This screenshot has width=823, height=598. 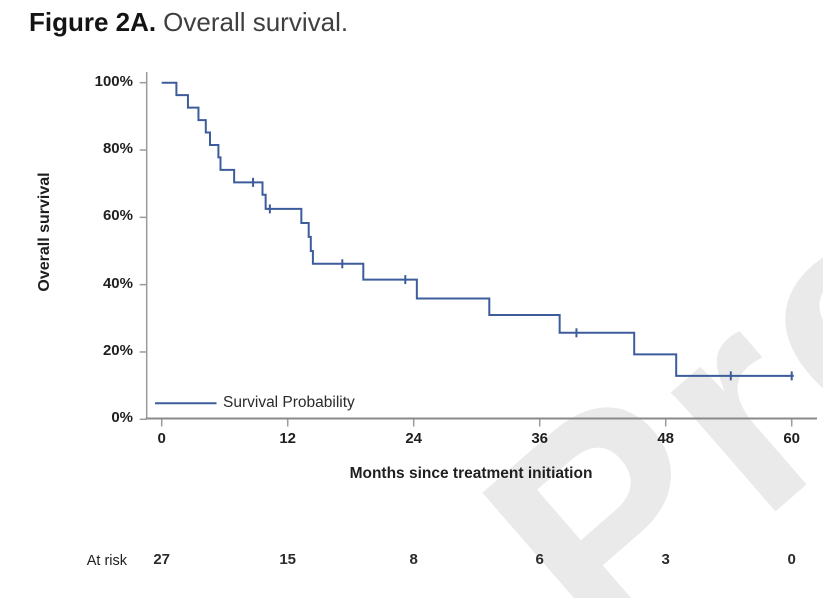 What do you see at coordinates (44, 232) in the screenshot?
I see `y-axis-title: Overall survival` at bounding box center [44, 232].